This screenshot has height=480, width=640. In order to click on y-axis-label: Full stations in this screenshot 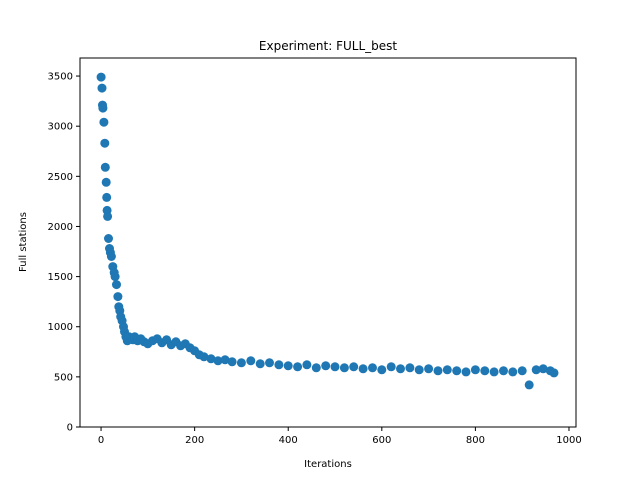, I will do `click(23, 242)`.